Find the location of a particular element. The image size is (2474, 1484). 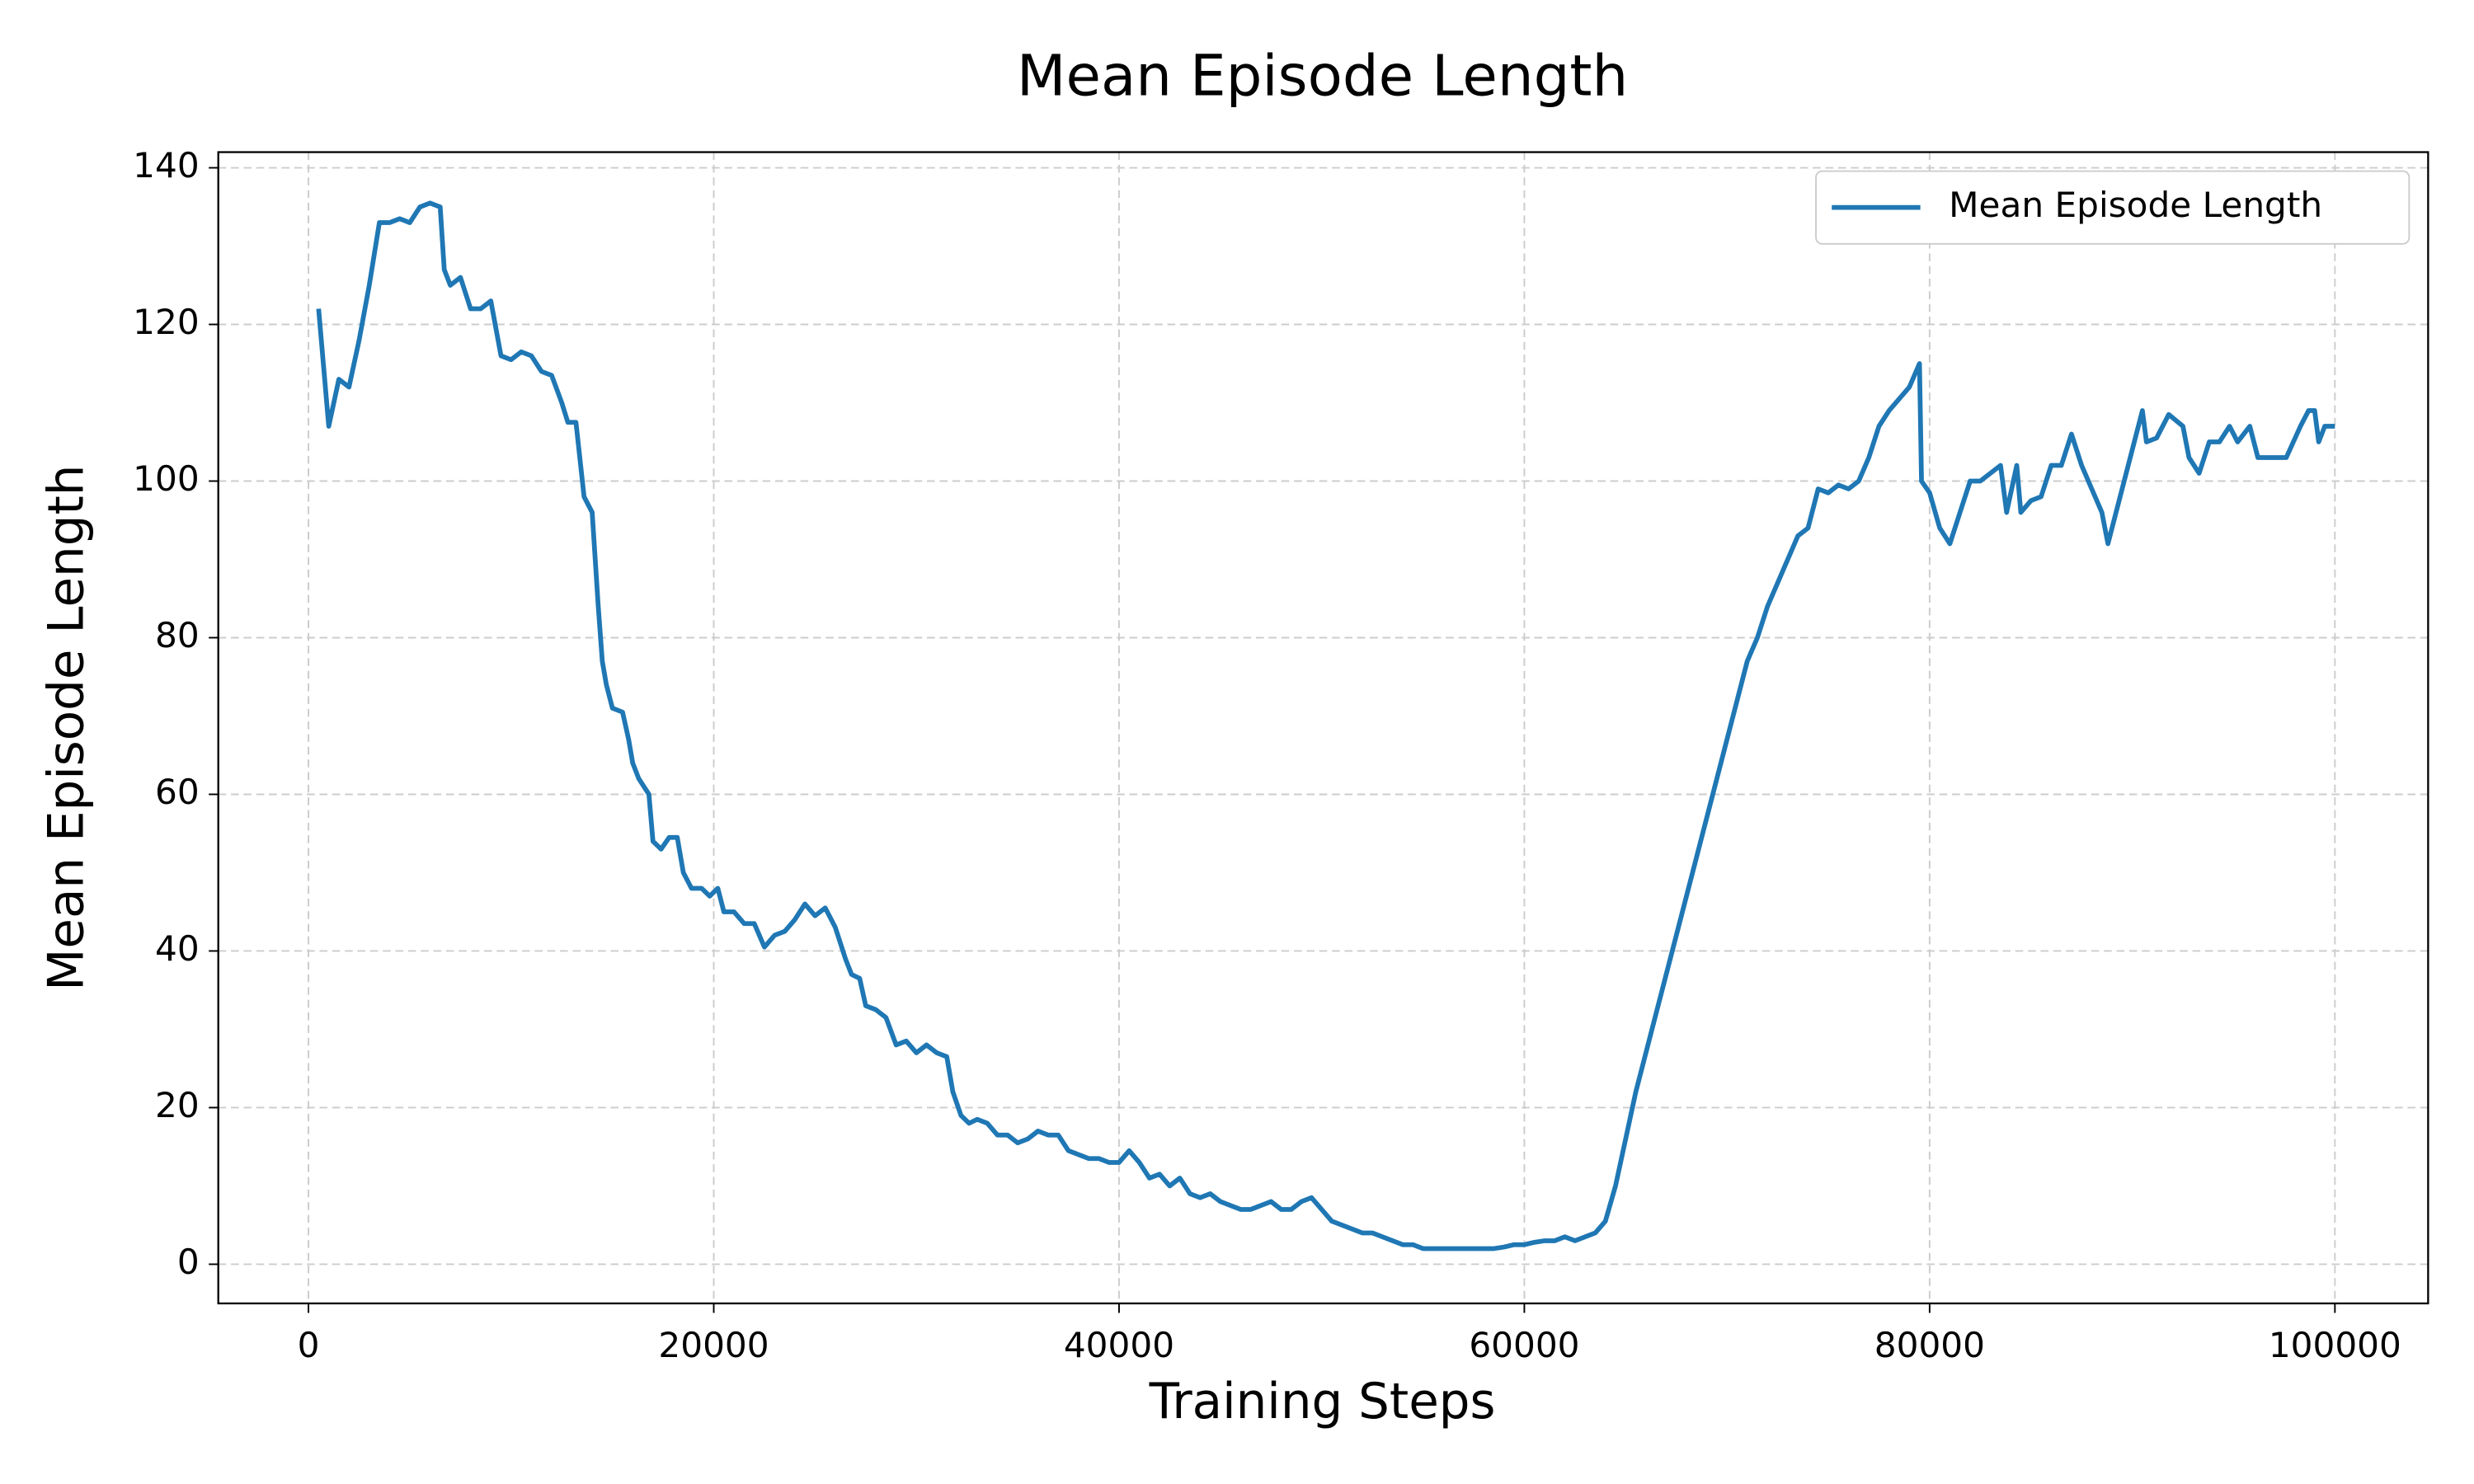

x-tick-label: 20000 is located at coordinates (713, 1345).